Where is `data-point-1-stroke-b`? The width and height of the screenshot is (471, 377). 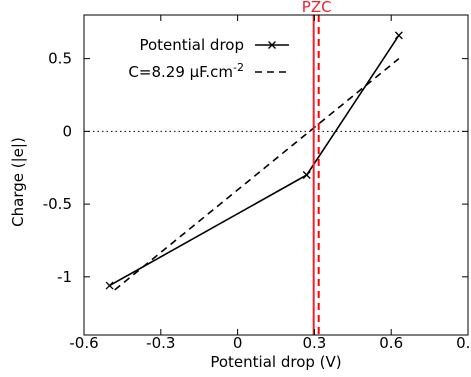
data-point-1-stroke-b is located at coordinates (109, 285).